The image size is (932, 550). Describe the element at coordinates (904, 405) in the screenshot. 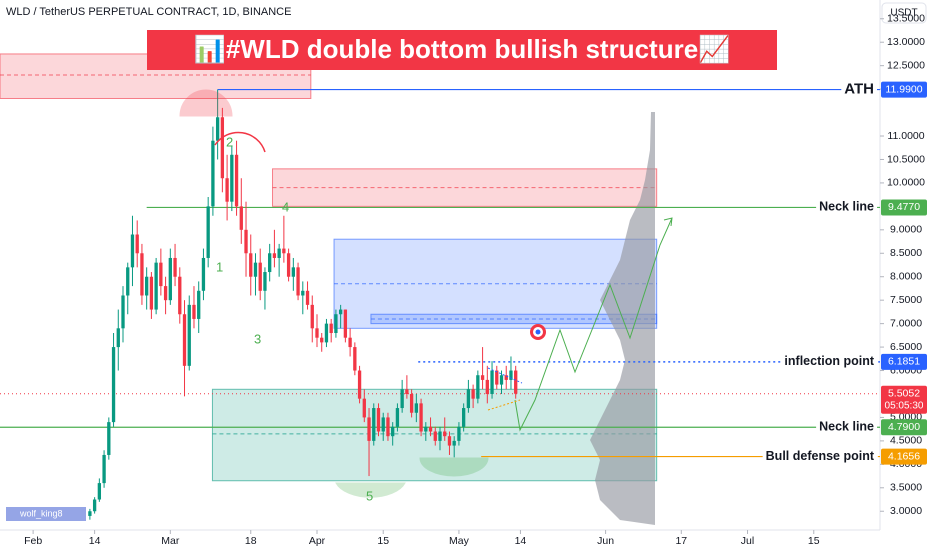

I see `countdown: 05:05:30` at that location.